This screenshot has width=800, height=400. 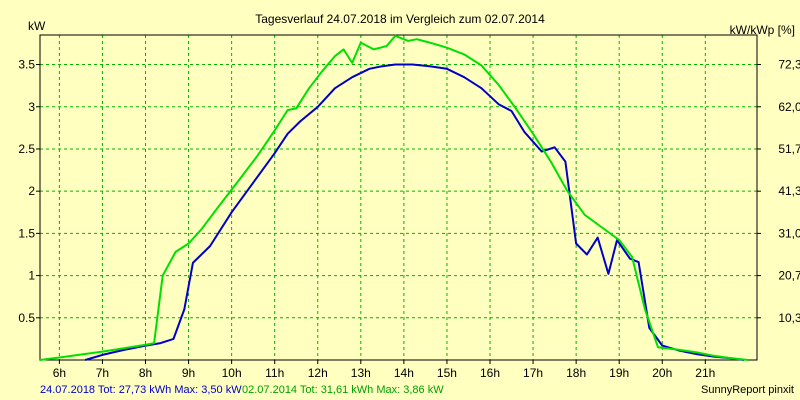 What do you see at coordinates (747, 390) in the screenshot?
I see `credit-text: SunnyReport pinxit` at bounding box center [747, 390].